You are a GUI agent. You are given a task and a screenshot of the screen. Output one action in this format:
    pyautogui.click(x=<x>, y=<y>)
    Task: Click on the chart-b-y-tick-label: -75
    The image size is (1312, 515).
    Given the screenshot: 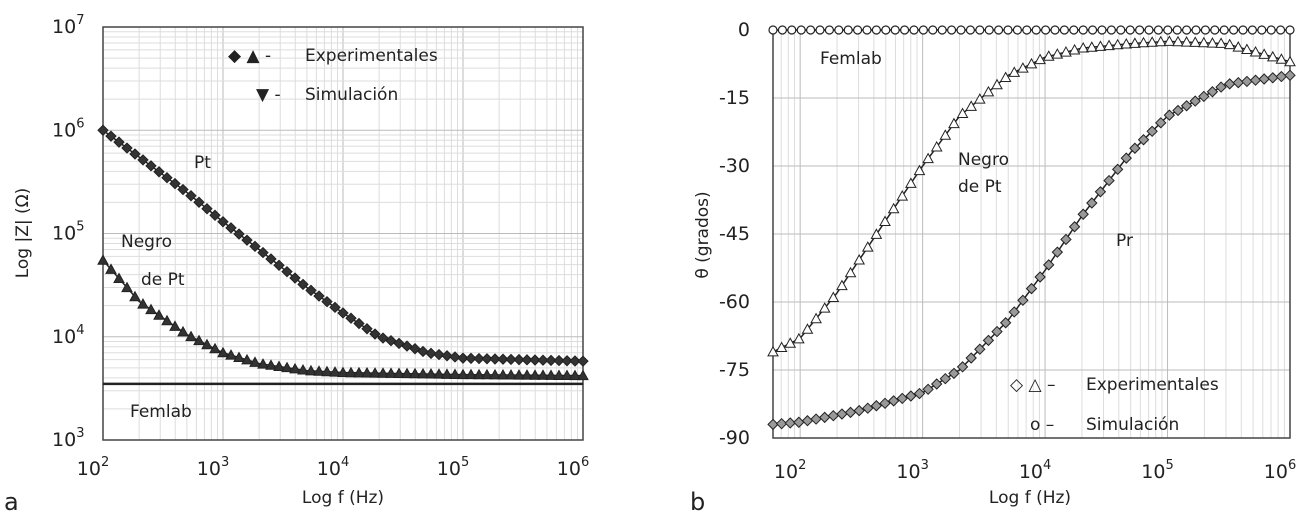 What is the action you would take?
    pyautogui.click(x=734, y=370)
    